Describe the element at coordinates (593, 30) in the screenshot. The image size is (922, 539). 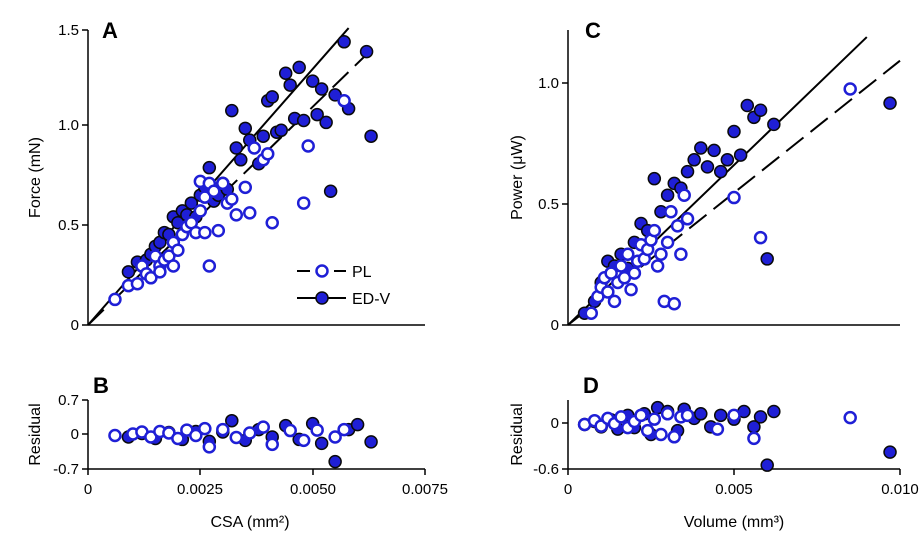
I see `panel-label-c: C` at that location.